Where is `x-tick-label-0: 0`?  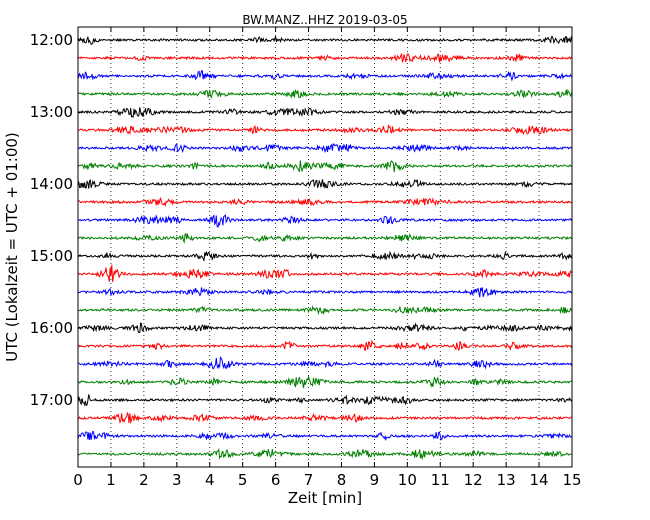
x-tick-label-0: 0 is located at coordinates (78, 480).